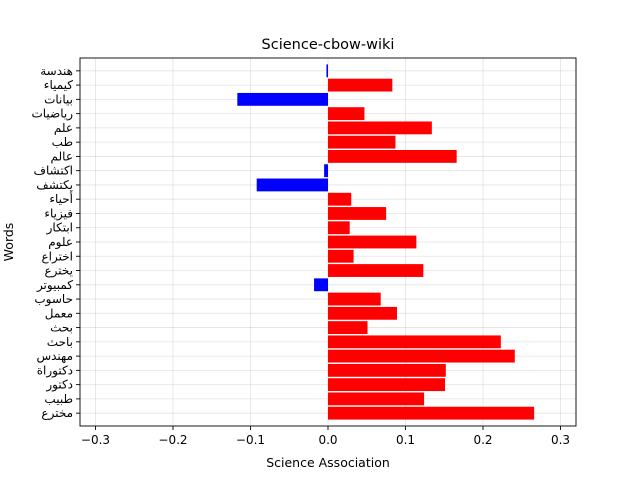 The height and width of the screenshot is (480, 640). Describe the element at coordinates (405, 440) in the screenshot. I see `x-tick-label: 0.1` at that location.